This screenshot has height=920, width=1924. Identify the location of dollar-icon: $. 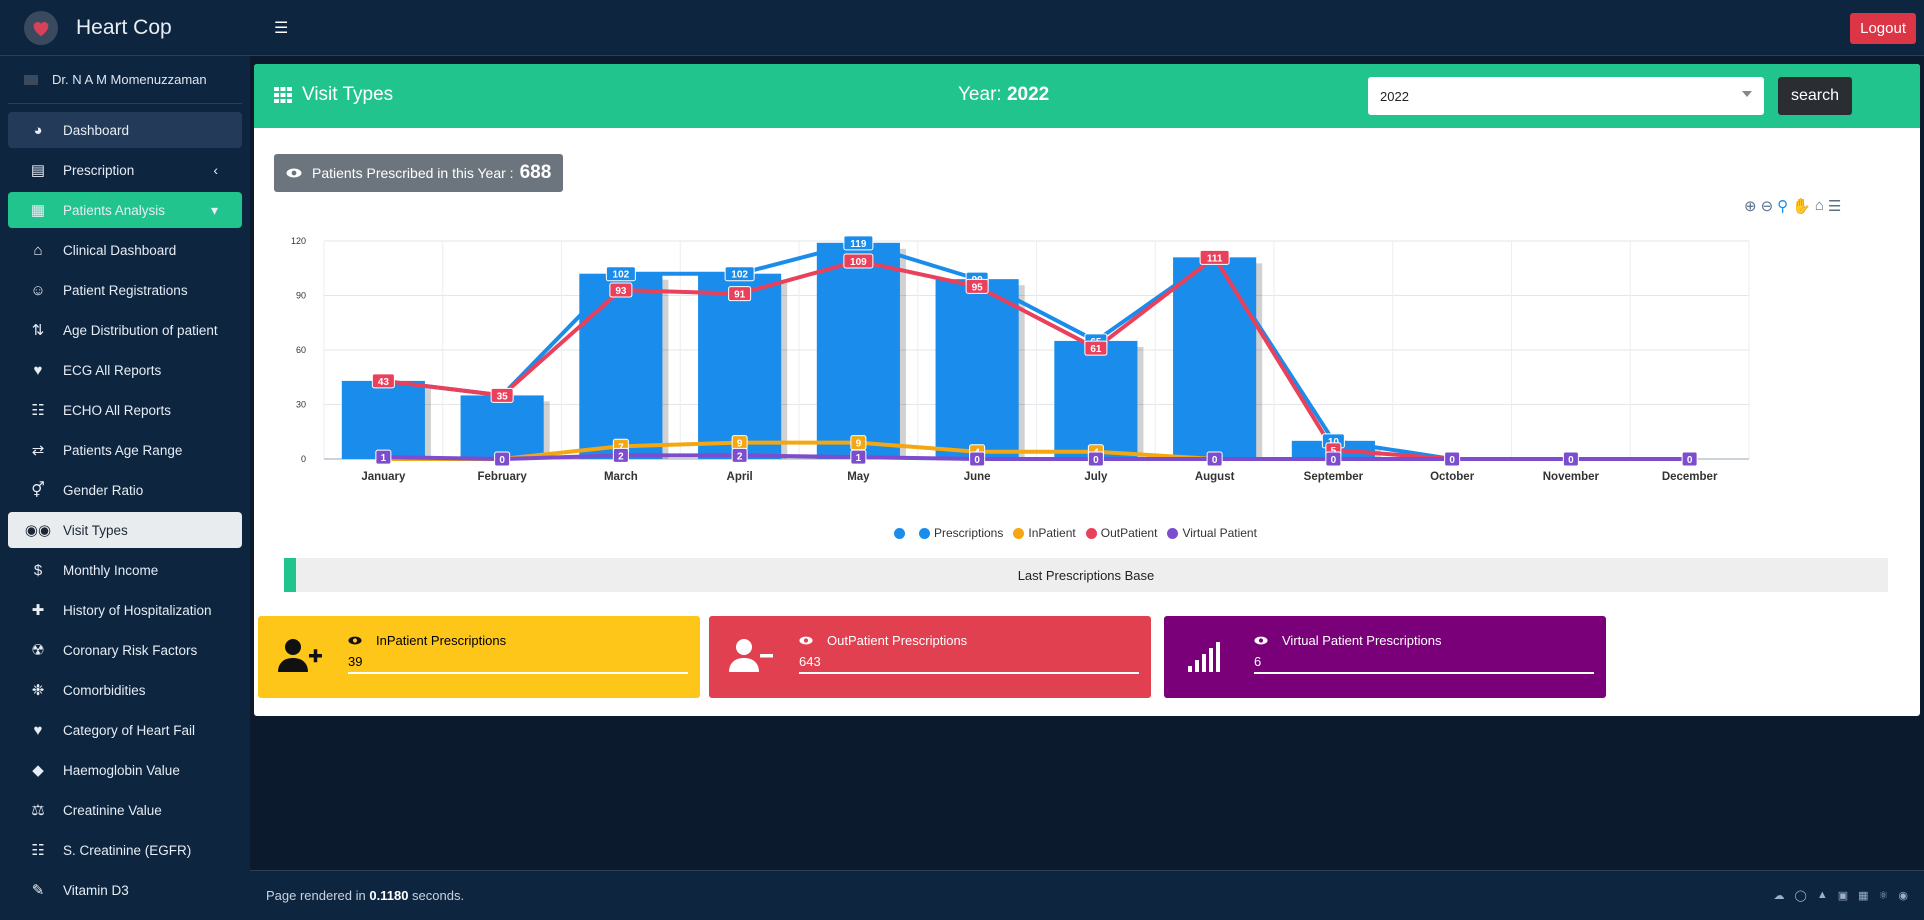
(38, 570).